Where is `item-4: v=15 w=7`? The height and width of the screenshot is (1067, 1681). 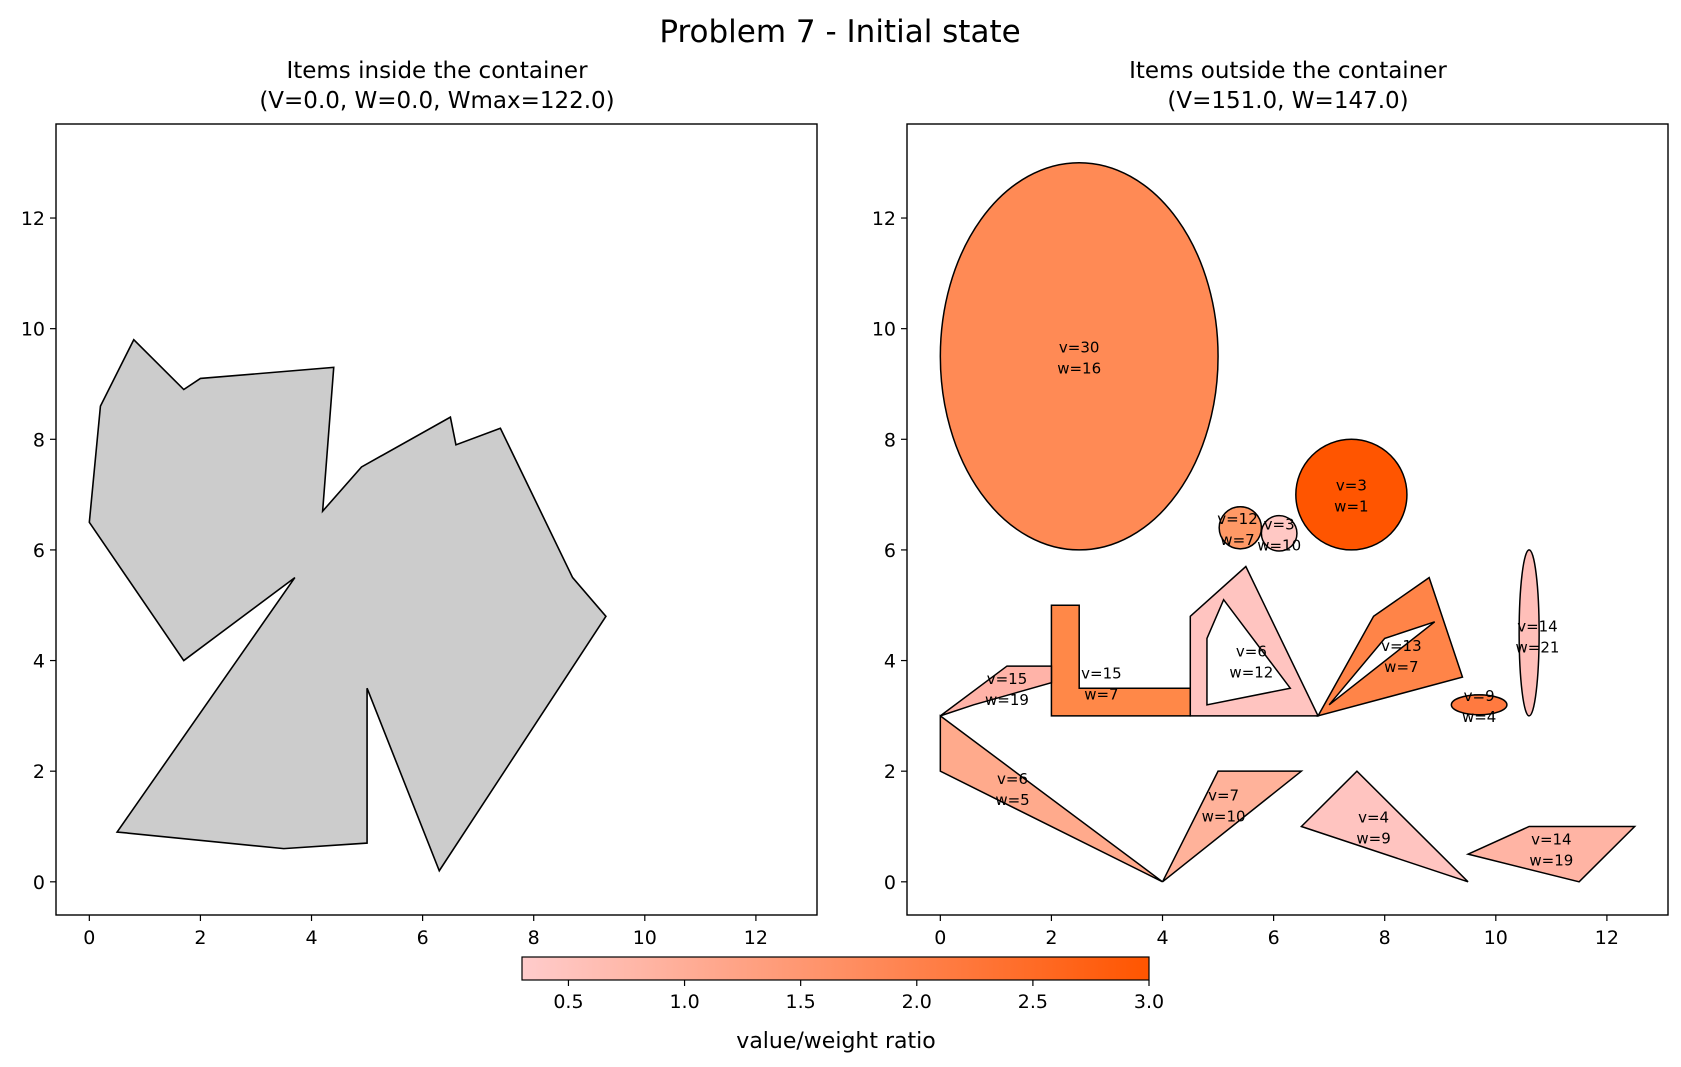
item-4: v=15 w=7 is located at coordinates (1121, 660).